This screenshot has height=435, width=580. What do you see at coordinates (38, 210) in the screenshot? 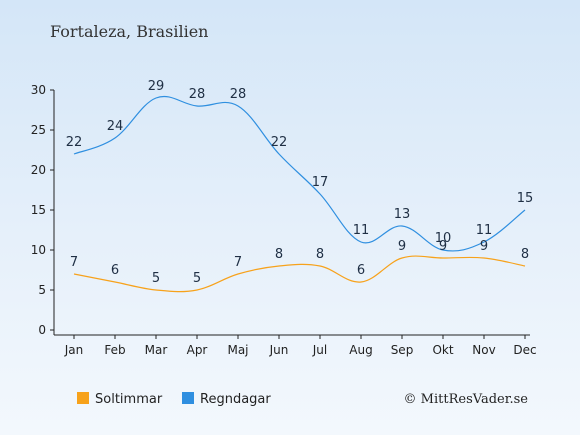
I see `y-tick-label: 15` at bounding box center [38, 210].